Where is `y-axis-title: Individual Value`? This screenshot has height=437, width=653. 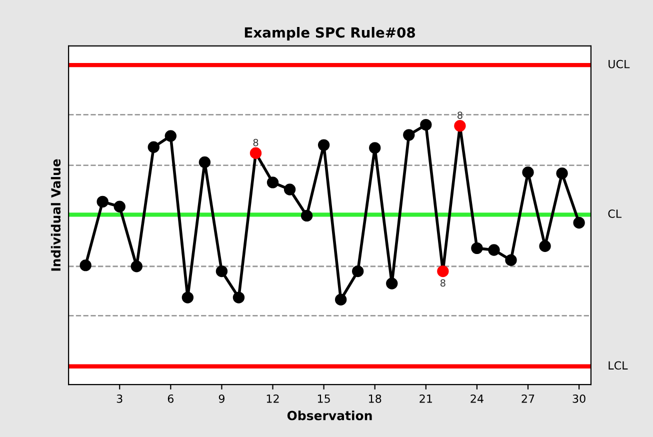
y-axis-title: Individual Value is located at coordinates (55, 215).